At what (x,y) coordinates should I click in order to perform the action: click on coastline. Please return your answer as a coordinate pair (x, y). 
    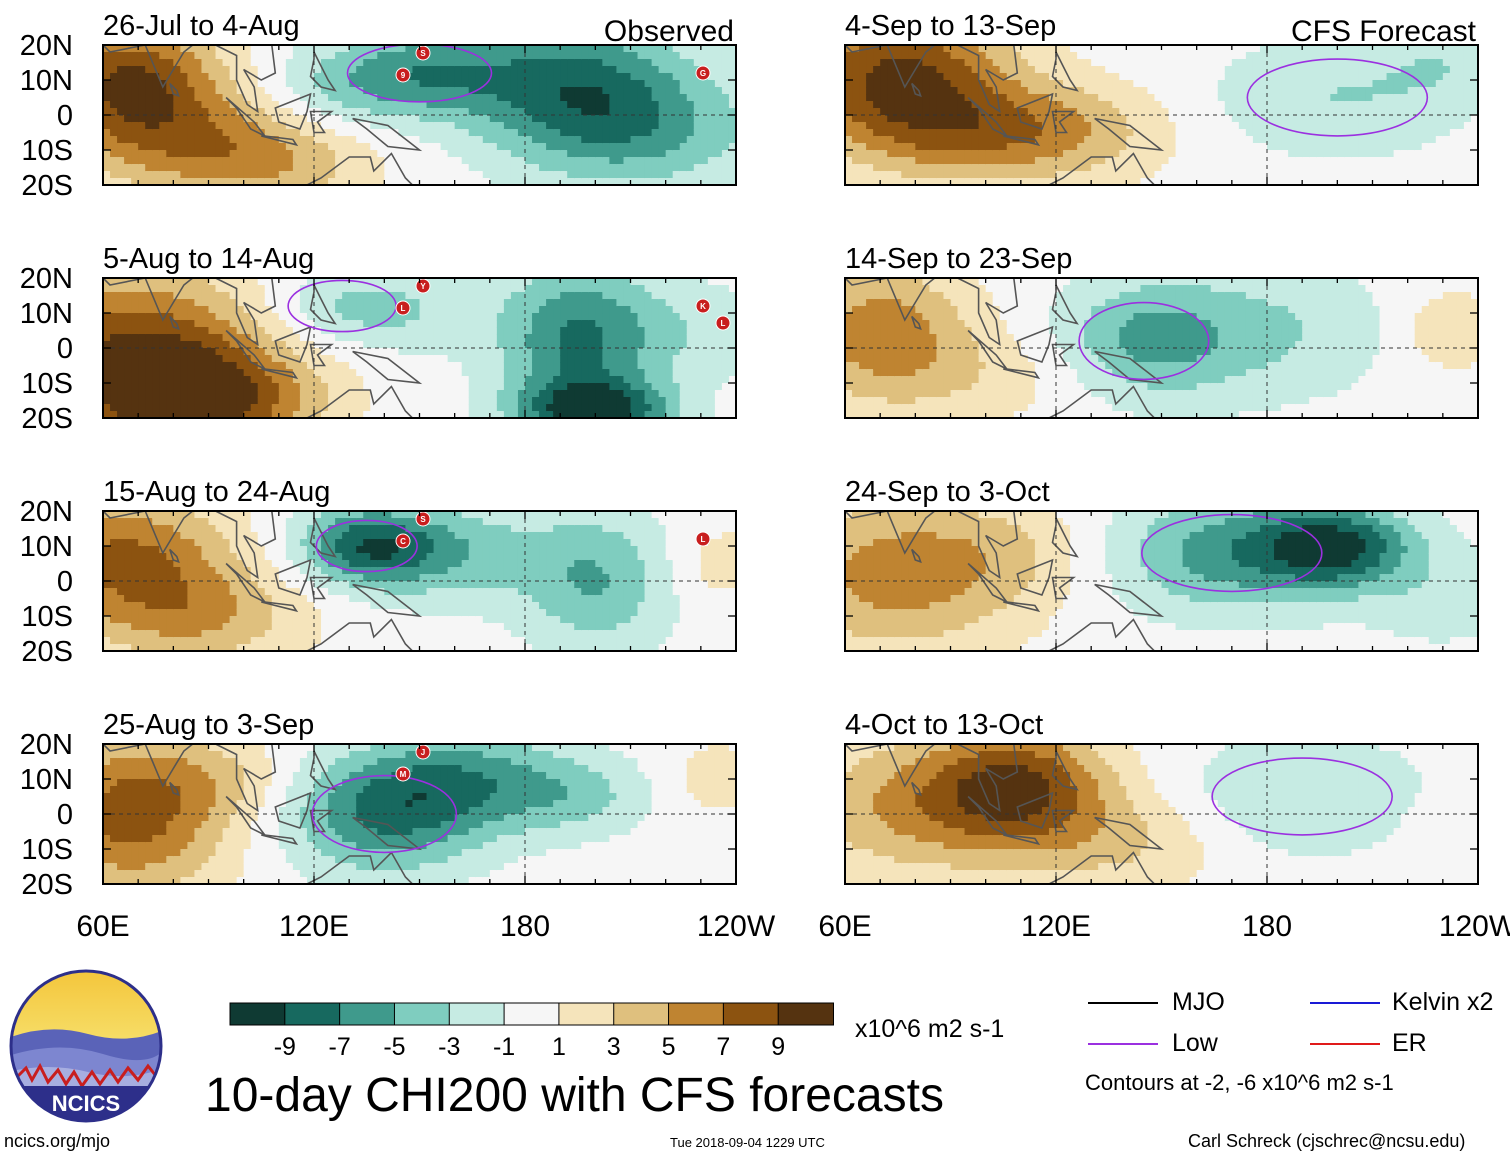
    Looking at the image, I should click on (293, 344).